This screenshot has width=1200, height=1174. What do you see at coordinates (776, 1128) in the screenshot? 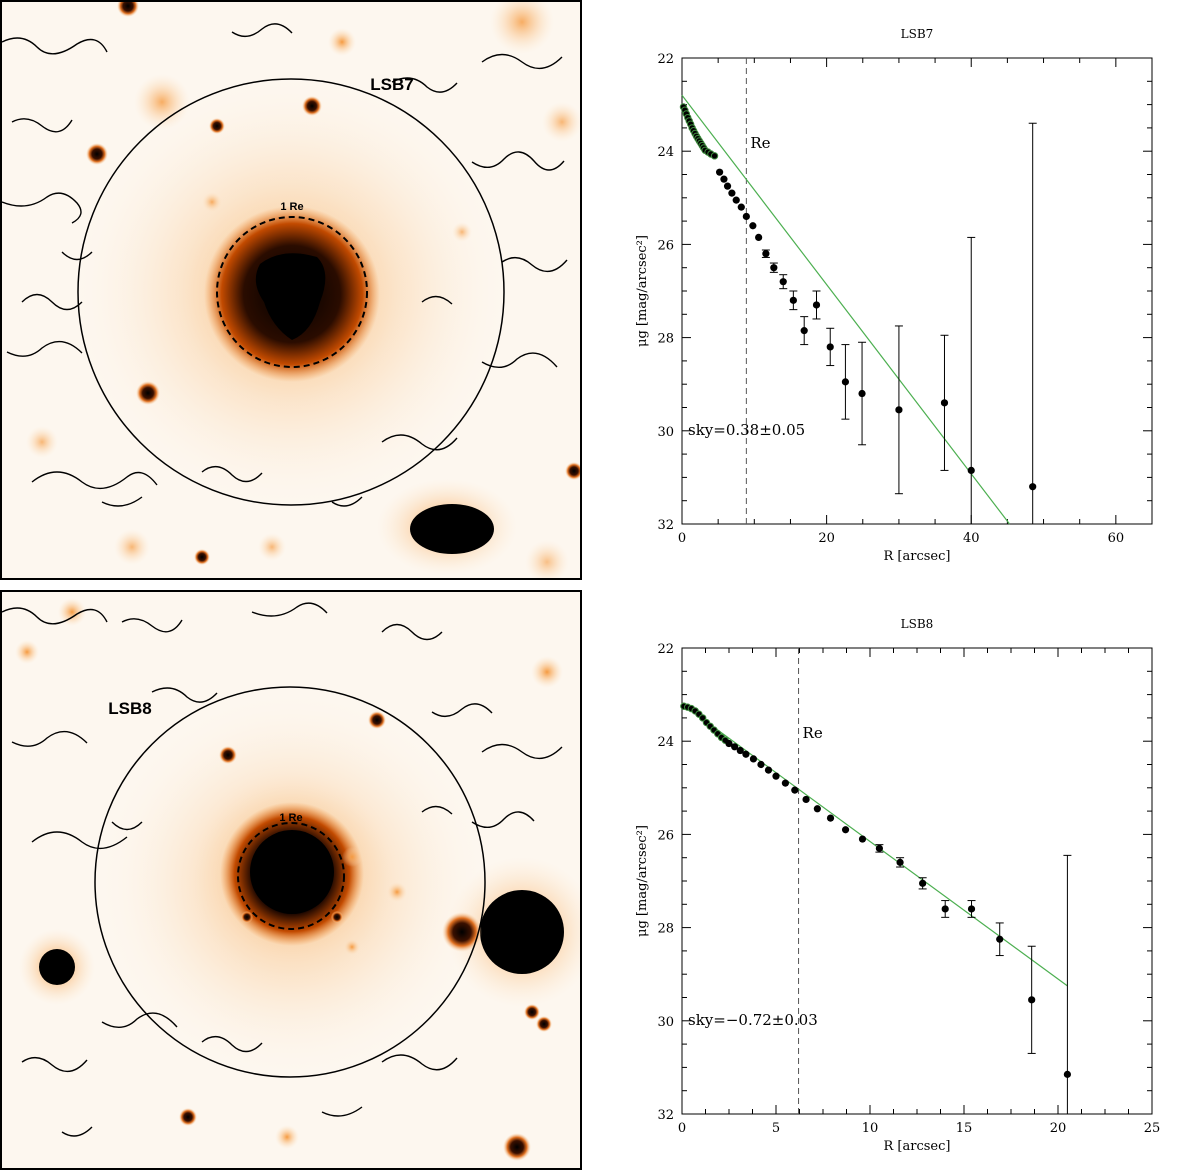
I see `x-tick-label: 5` at bounding box center [776, 1128].